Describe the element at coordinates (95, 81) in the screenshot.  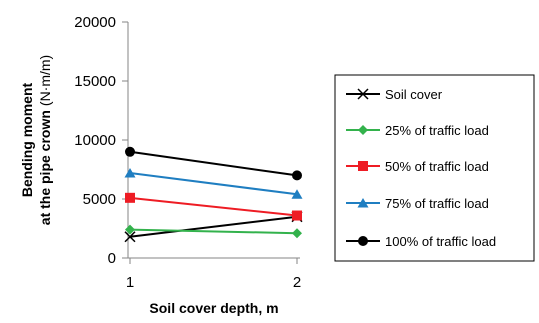
I see `y-tick-label: 15000` at that location.